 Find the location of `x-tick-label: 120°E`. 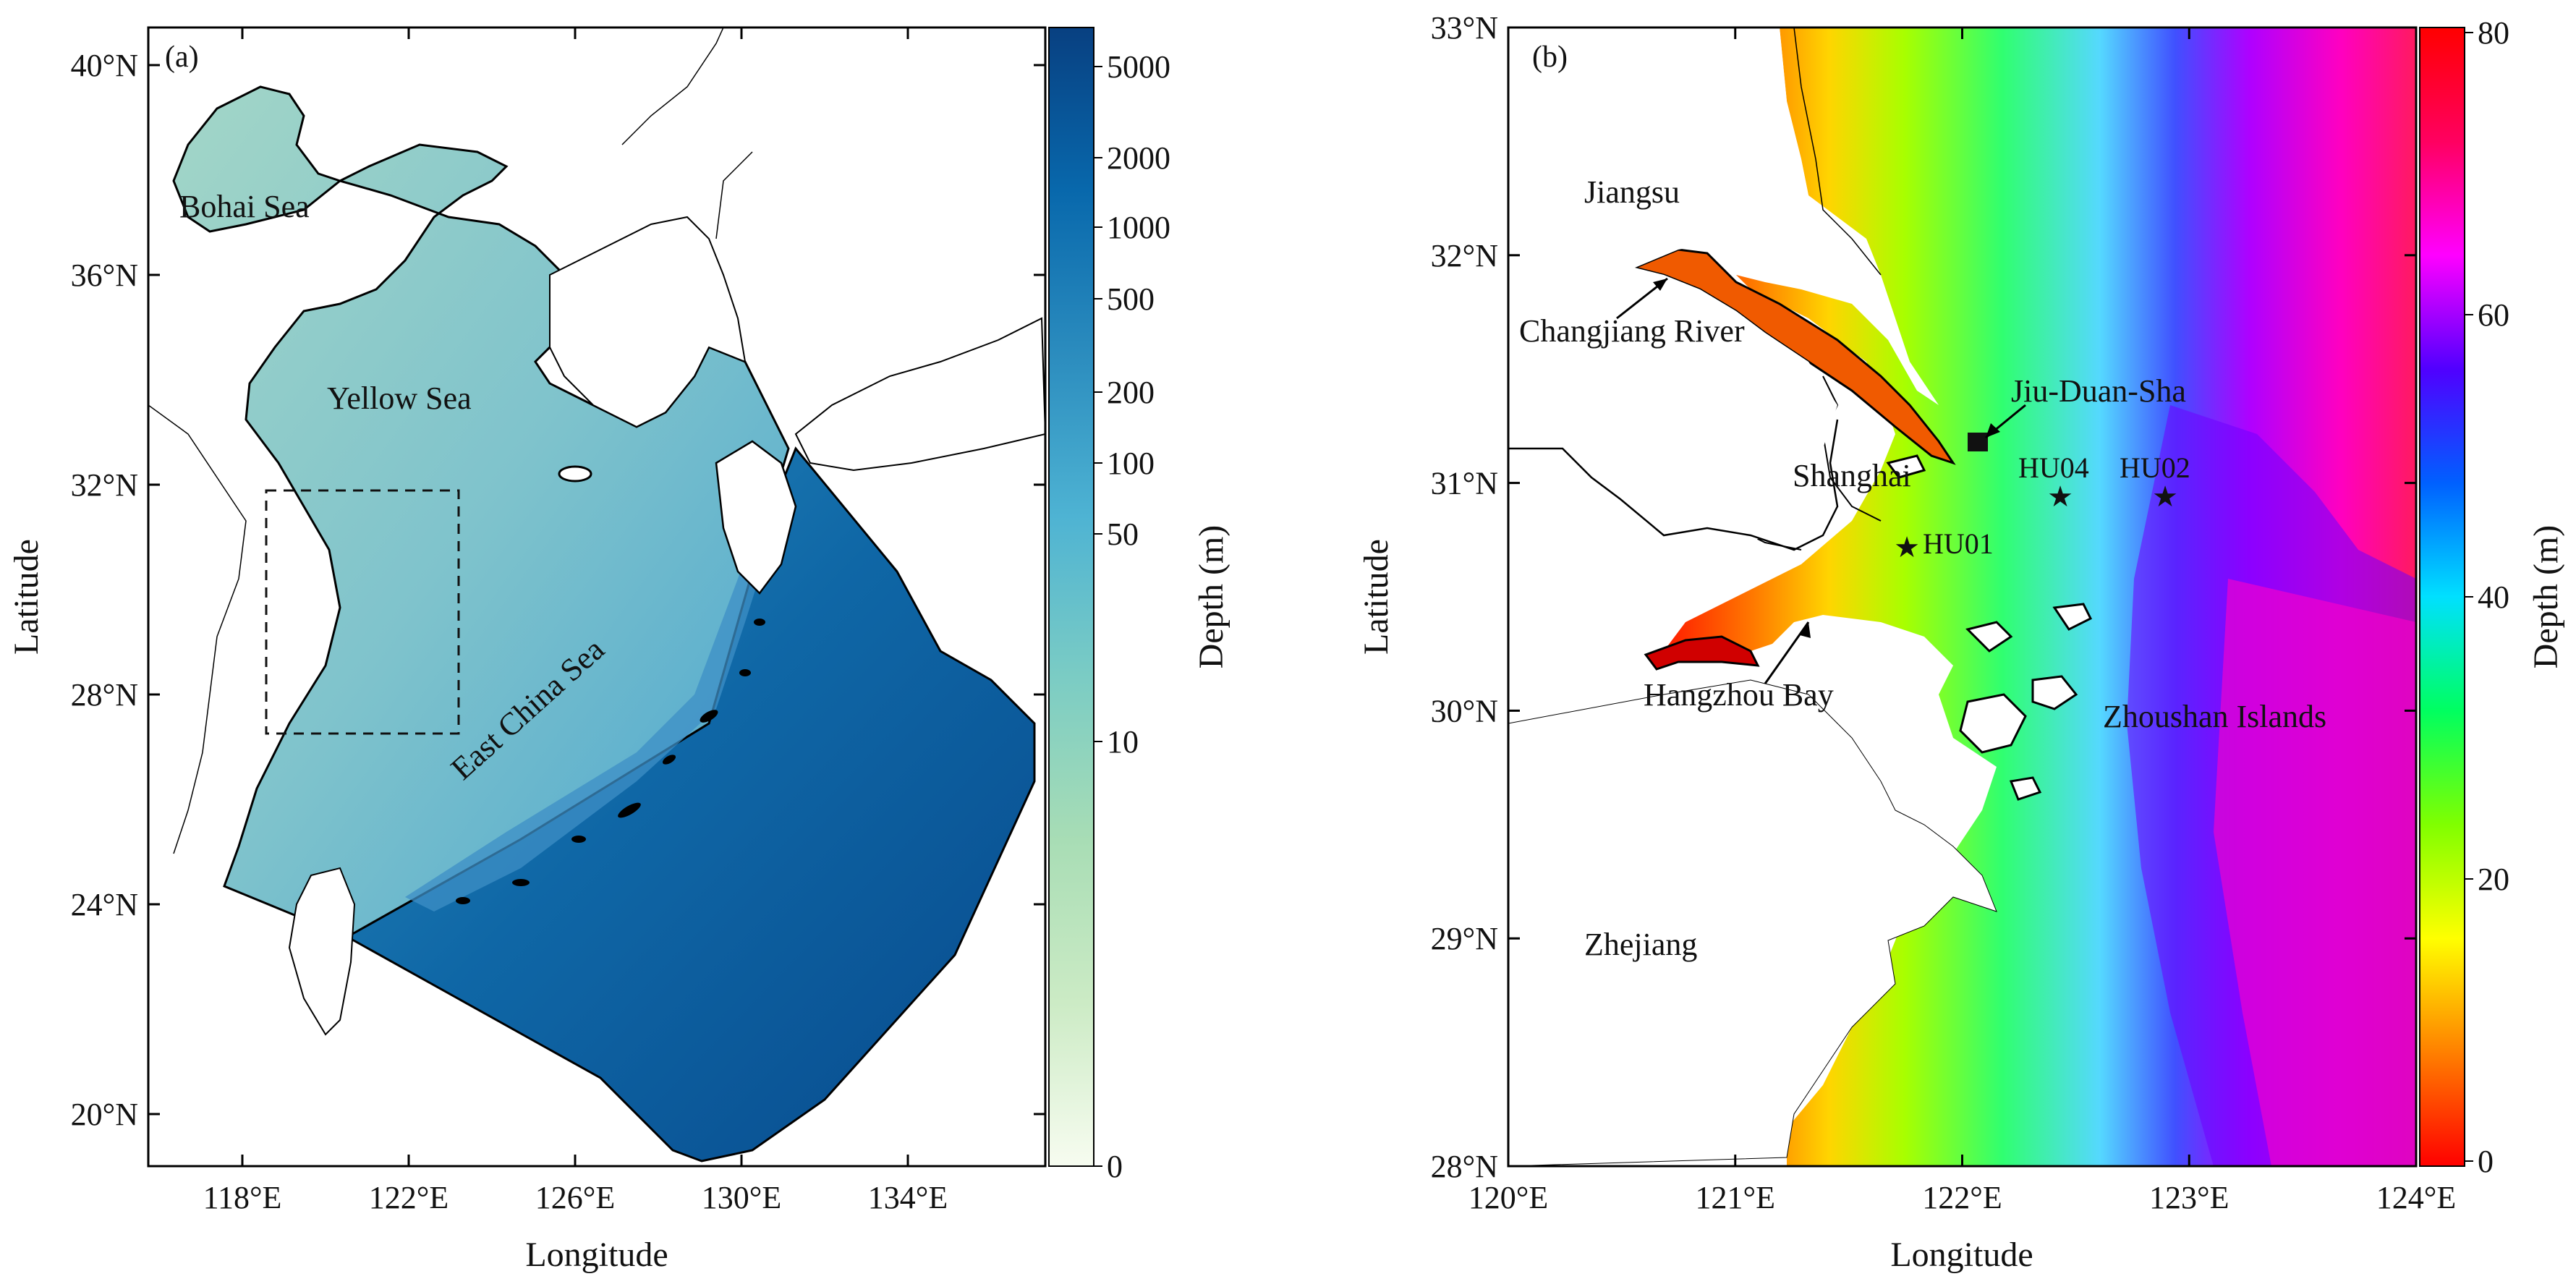

x-tick-label: 120°E is located at coordinates (1508, 1197).